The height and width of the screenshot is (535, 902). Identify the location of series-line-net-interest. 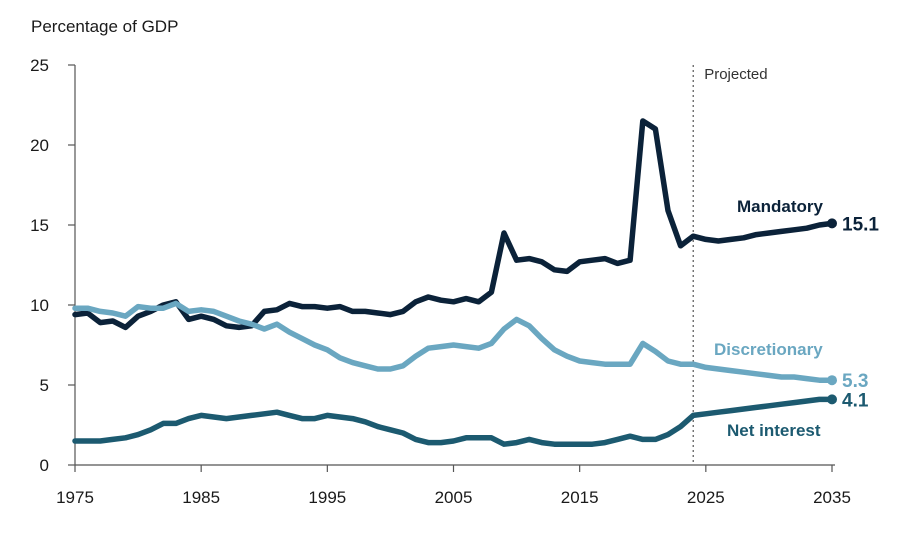
(453, 421).